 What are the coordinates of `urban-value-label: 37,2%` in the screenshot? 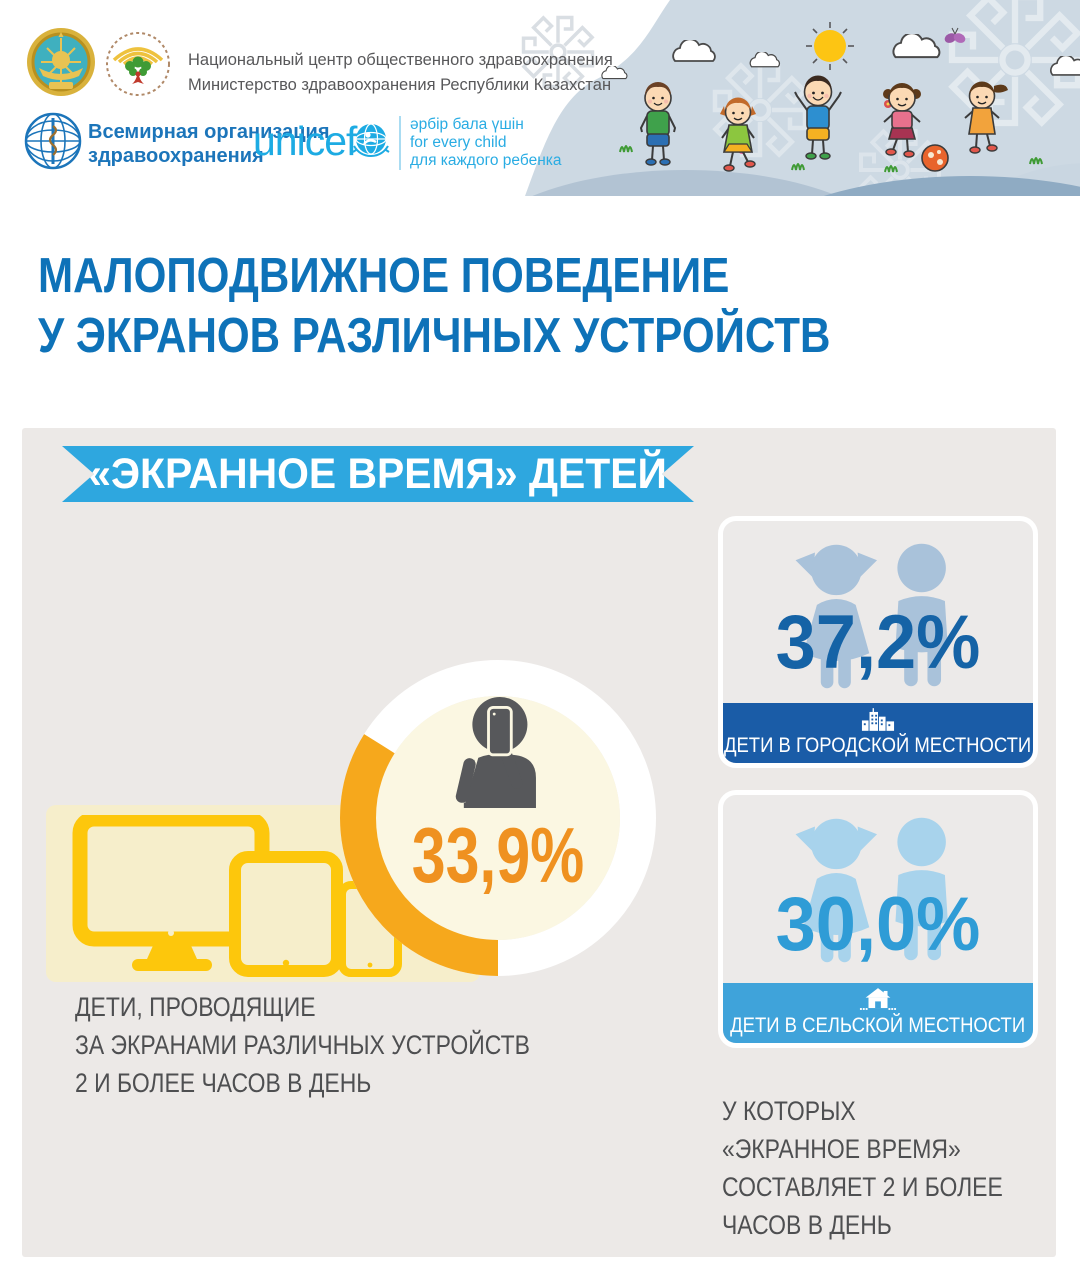 It's located at (878, 642).